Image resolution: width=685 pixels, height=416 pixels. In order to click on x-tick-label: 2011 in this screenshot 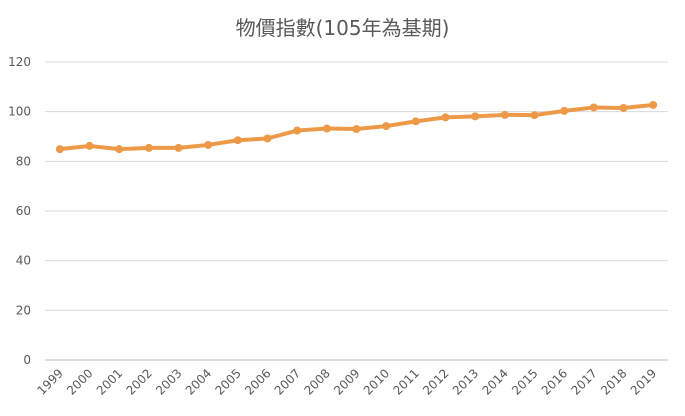, I will do `click(405, 381)`.